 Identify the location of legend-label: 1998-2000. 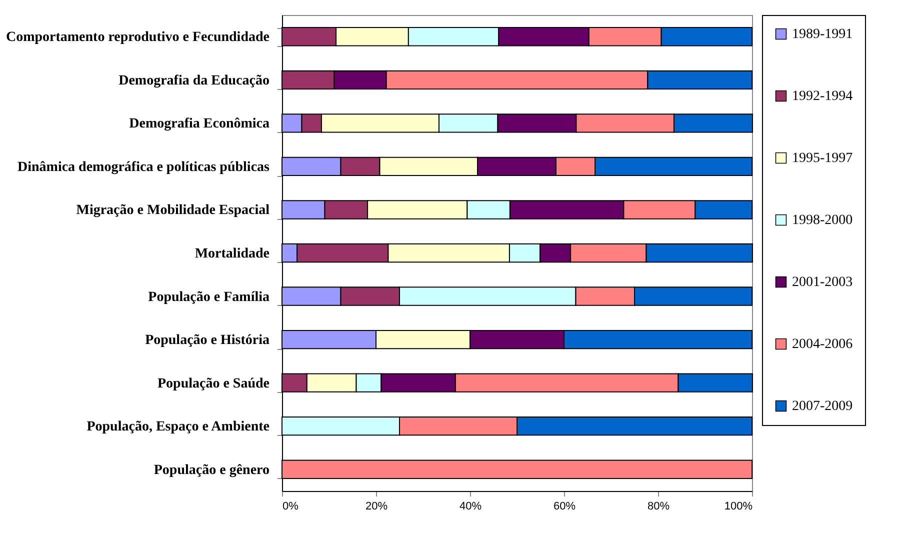
(822, 220).